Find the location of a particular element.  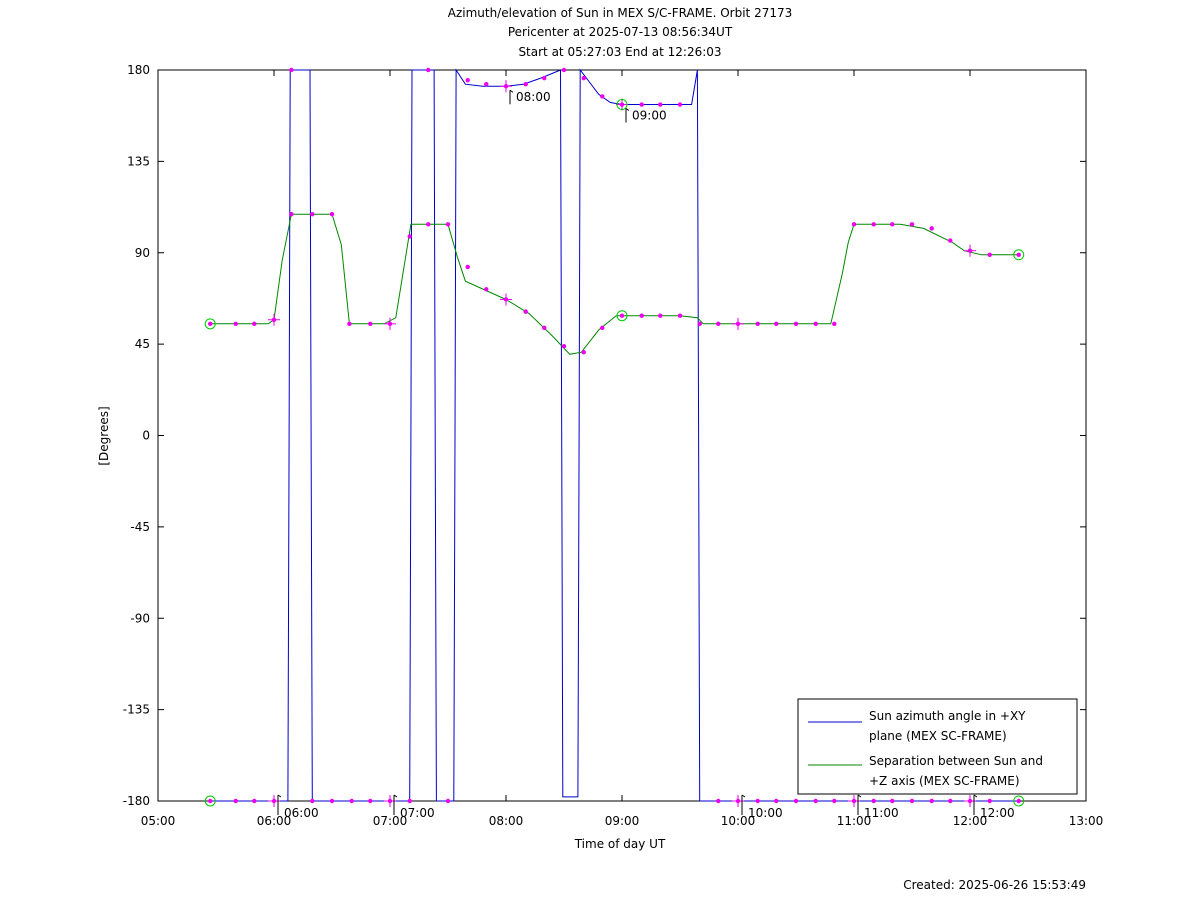

time-annotation: 12:00 is located at coordinates (994, 807).